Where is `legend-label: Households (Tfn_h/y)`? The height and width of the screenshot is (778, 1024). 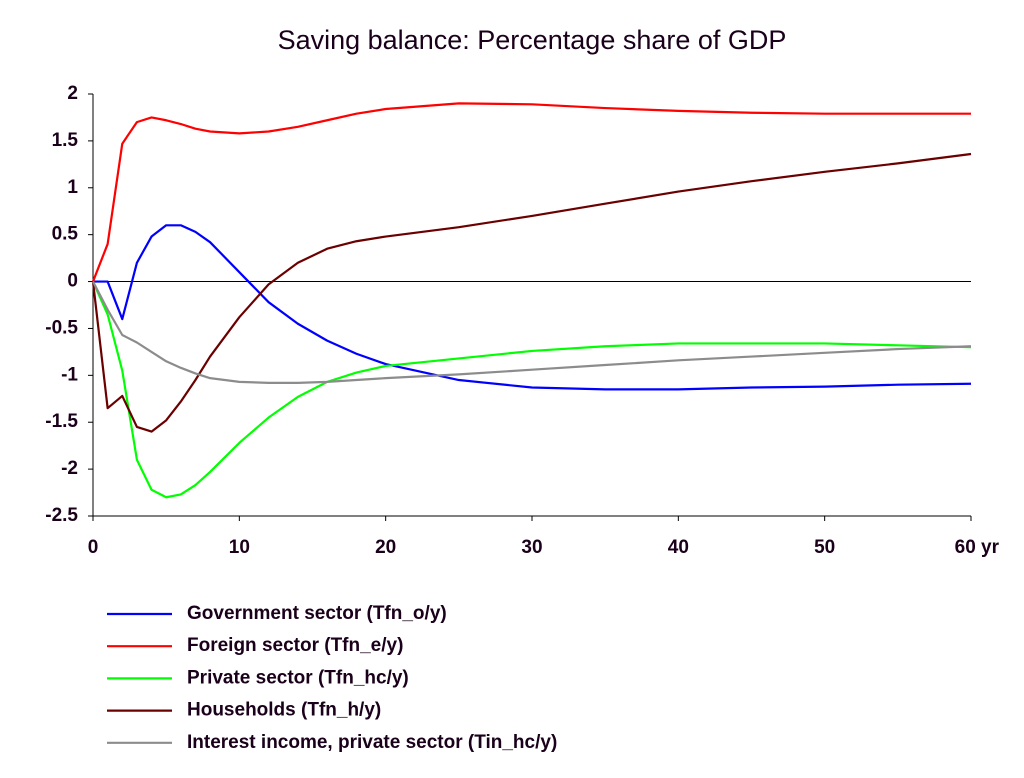
legend-label: Households (Tfn_h/y) is located at coordinates (284, 710).